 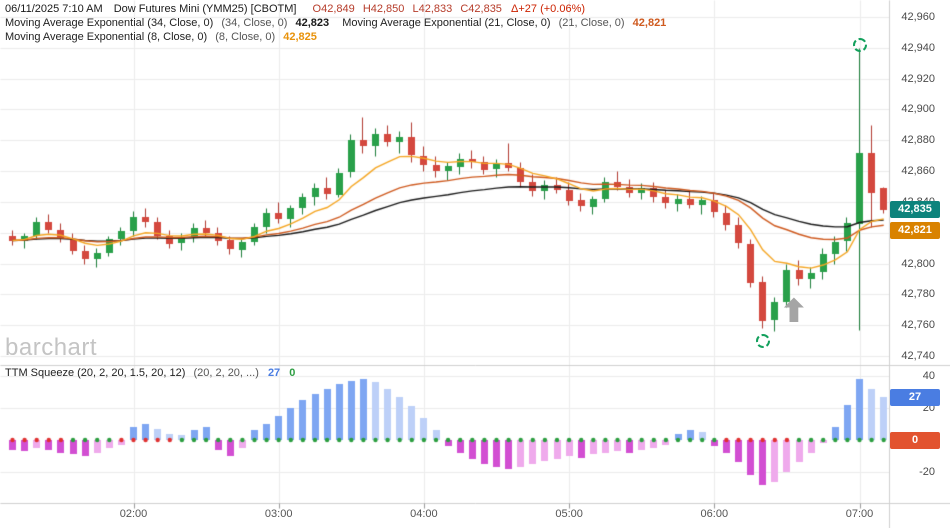 I want to click on squeeze-momentum-badge: 27, so click(x=915, y=397).